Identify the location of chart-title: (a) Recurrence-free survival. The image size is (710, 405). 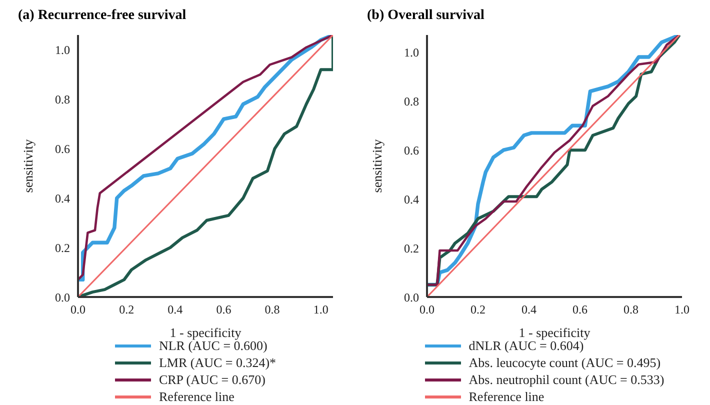
(103, 16).